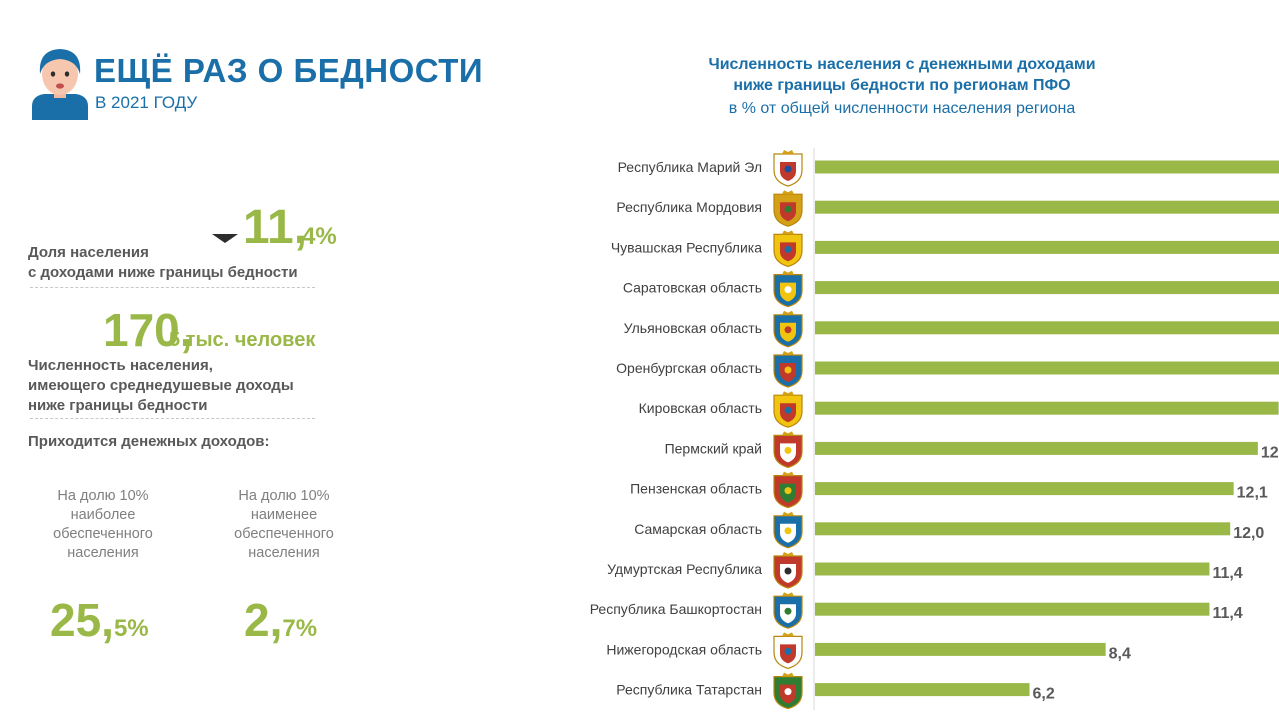  I want to click on ulyanovsk-emblem-icon, so click(788, 329).